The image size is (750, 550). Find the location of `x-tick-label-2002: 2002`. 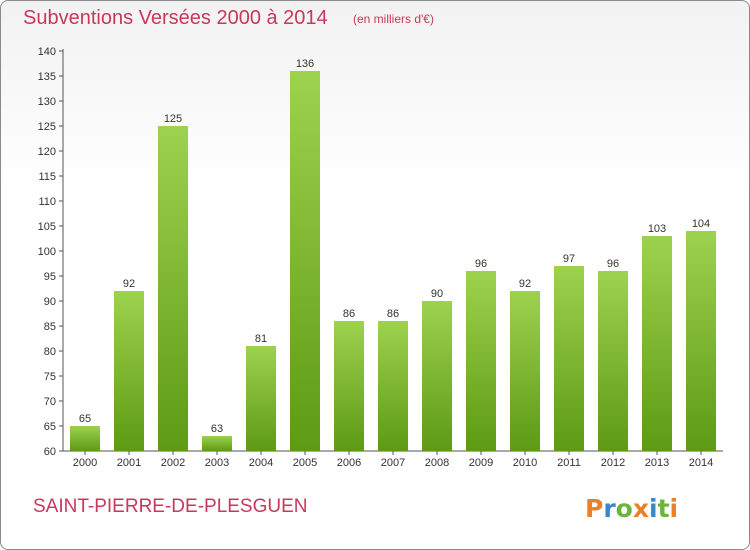

x-tick-label-2002: 2002 is located at coordinates (173, 463).